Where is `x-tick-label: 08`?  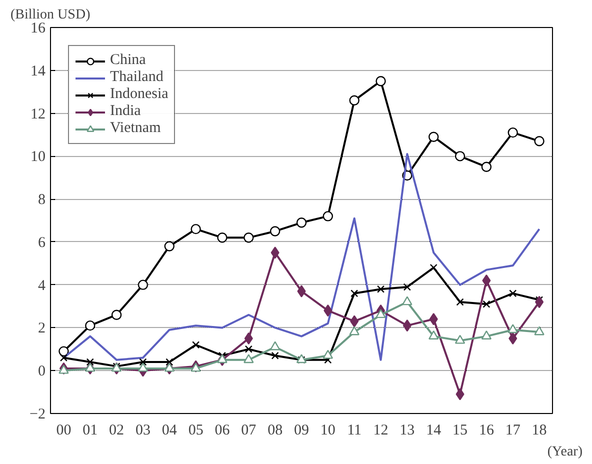 x-tick-label: 08 is located at coordinates (275, 430).